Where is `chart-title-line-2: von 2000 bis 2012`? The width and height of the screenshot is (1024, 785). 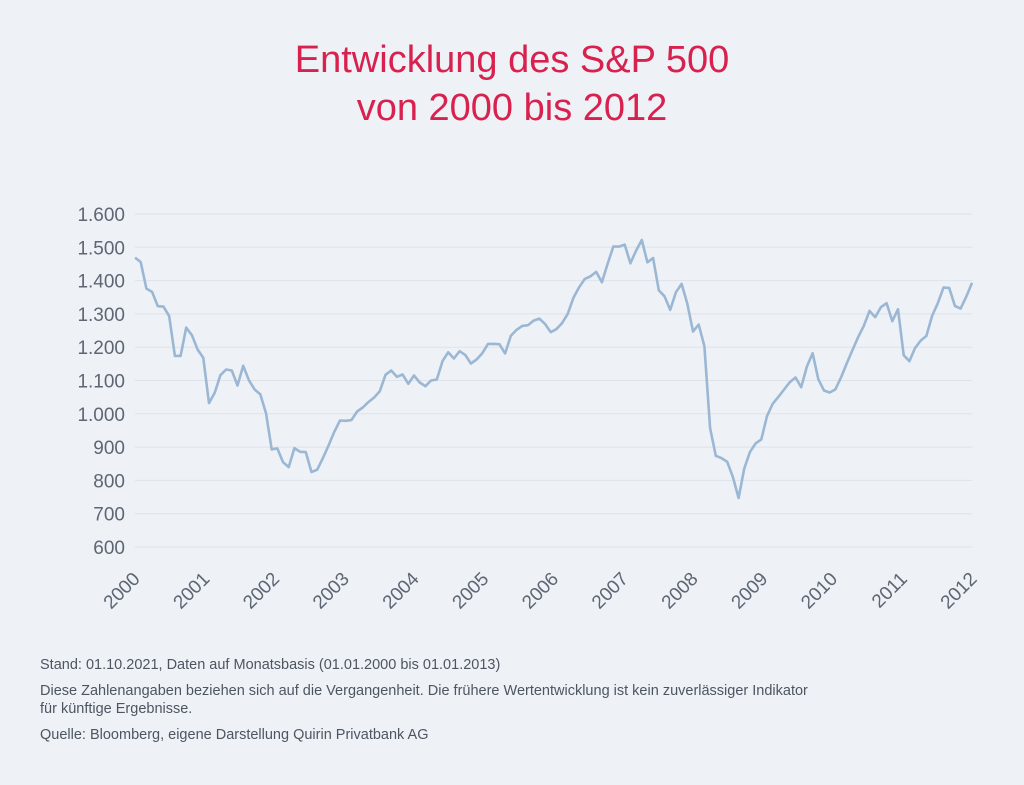
chart-title-line-2: von 2000 bis 2012 is located at coordinates (512, 108).